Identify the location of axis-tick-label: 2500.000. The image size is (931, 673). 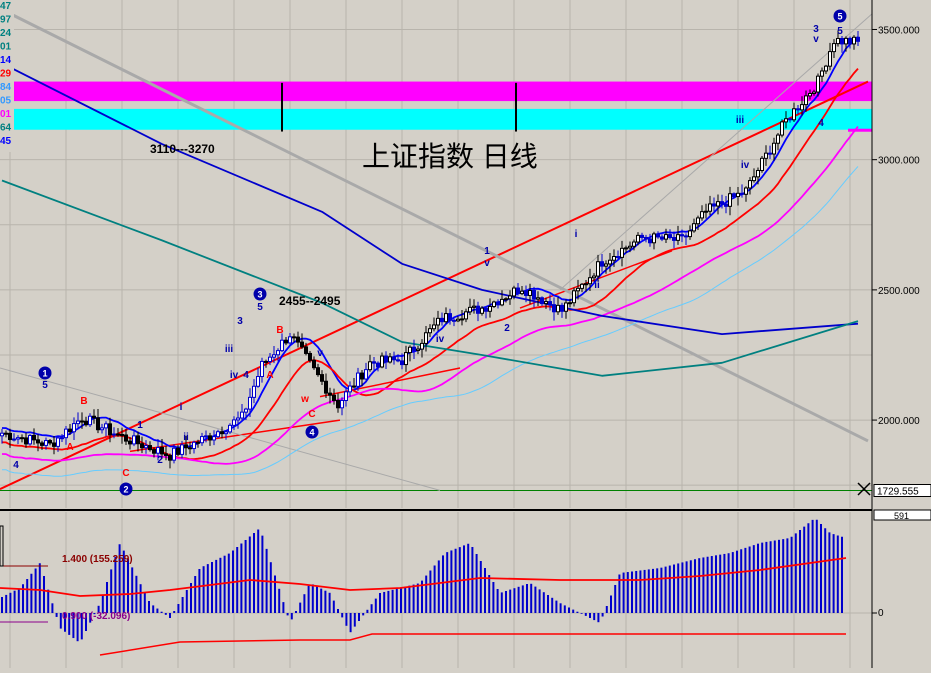
(899, 291).